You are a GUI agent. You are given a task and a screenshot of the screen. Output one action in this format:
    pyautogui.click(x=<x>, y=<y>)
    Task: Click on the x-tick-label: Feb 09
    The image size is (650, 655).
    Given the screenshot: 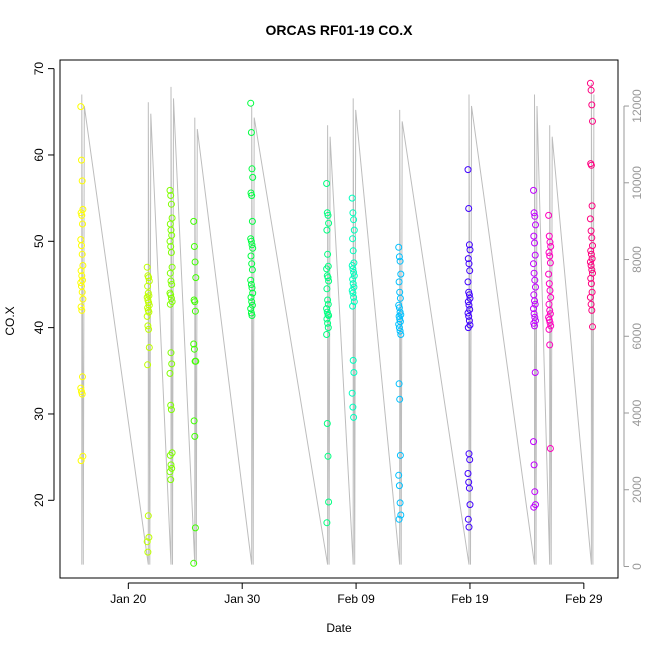 What is the action you would take?
    pyautogui.click(x=356, y=599)
    